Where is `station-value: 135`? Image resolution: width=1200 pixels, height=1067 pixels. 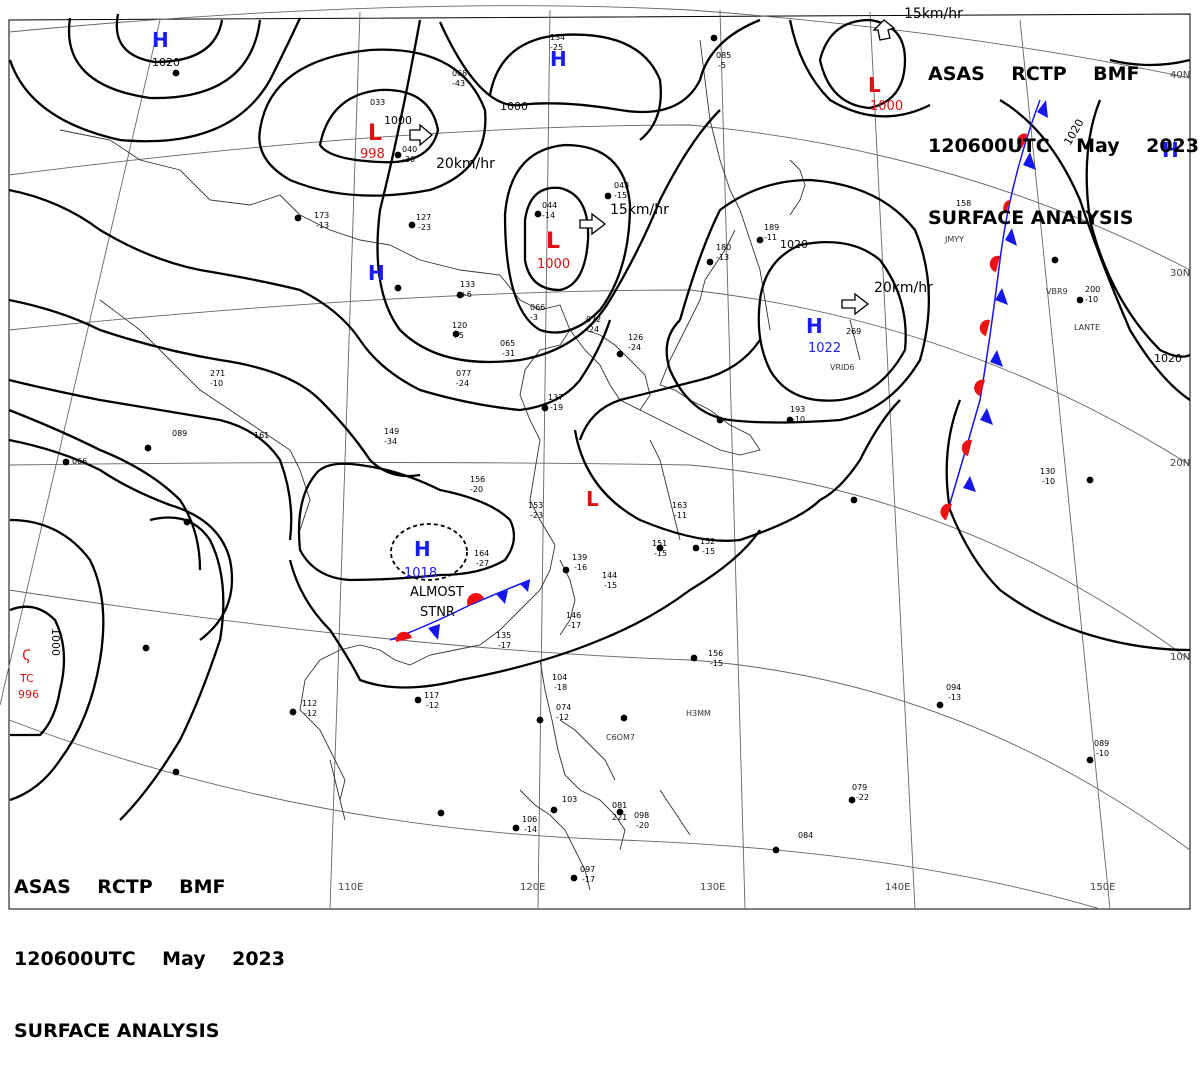 station-value: 135 is located at coordinates (503, 635).